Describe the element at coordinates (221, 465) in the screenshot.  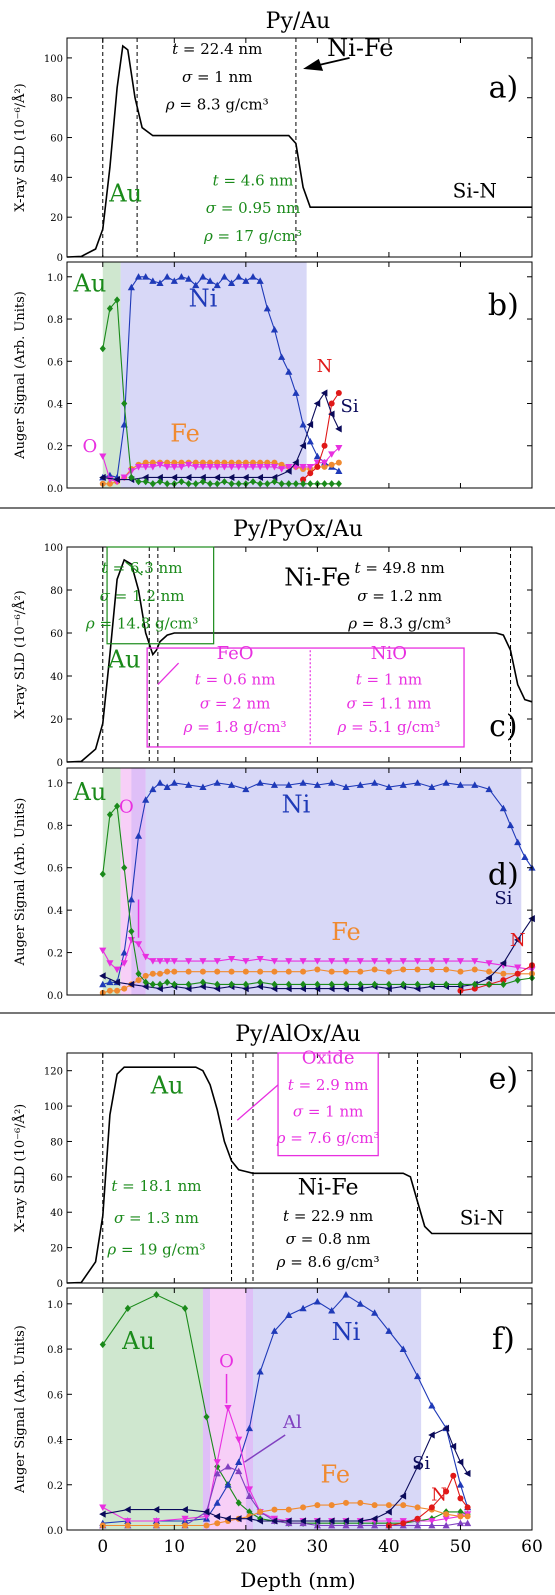
I see `series-line-o` at that location.